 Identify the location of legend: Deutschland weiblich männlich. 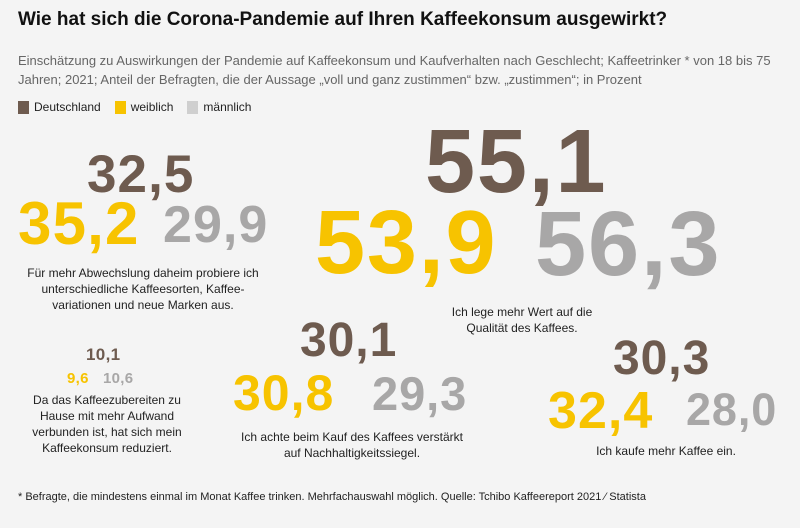
(134, 107).